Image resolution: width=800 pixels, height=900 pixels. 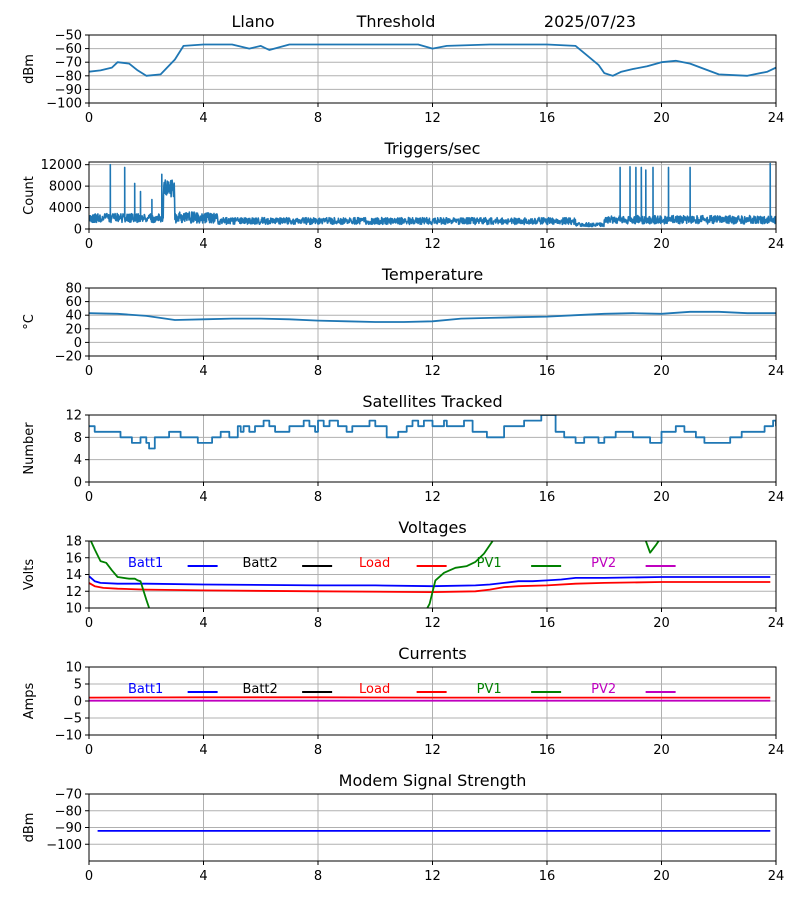 I want to click on y-tick-label: 12000, so click(x=61, y=165).